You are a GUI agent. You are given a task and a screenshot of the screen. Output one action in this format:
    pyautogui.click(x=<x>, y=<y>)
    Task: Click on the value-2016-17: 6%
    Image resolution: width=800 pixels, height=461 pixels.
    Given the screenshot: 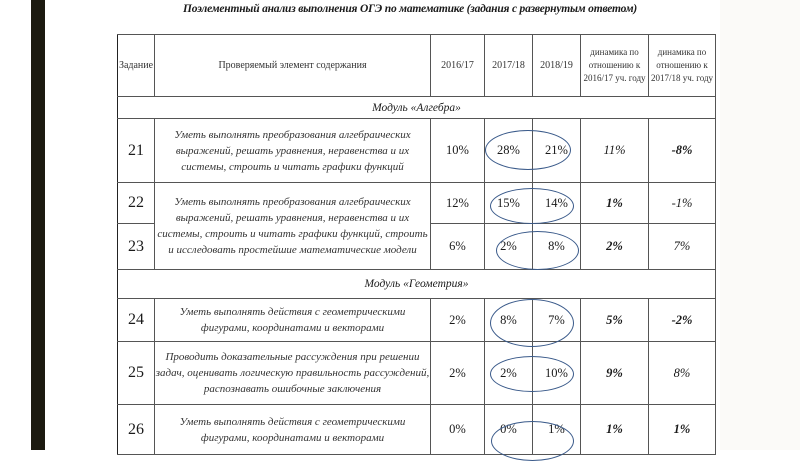 What is the action you would take?
    pyautogui.click(x=457, y=246)
    